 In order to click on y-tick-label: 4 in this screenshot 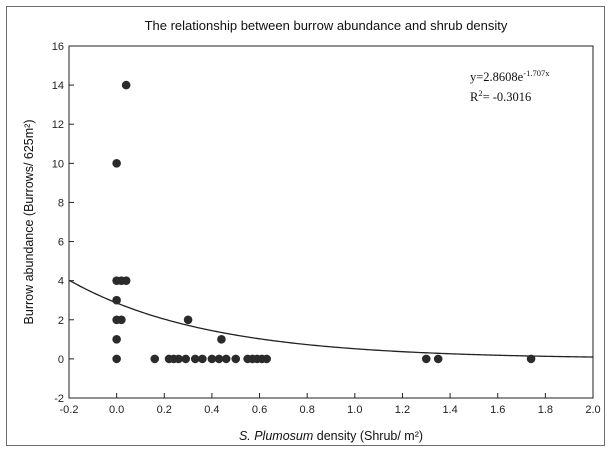, I will do `click(61, 282)`.